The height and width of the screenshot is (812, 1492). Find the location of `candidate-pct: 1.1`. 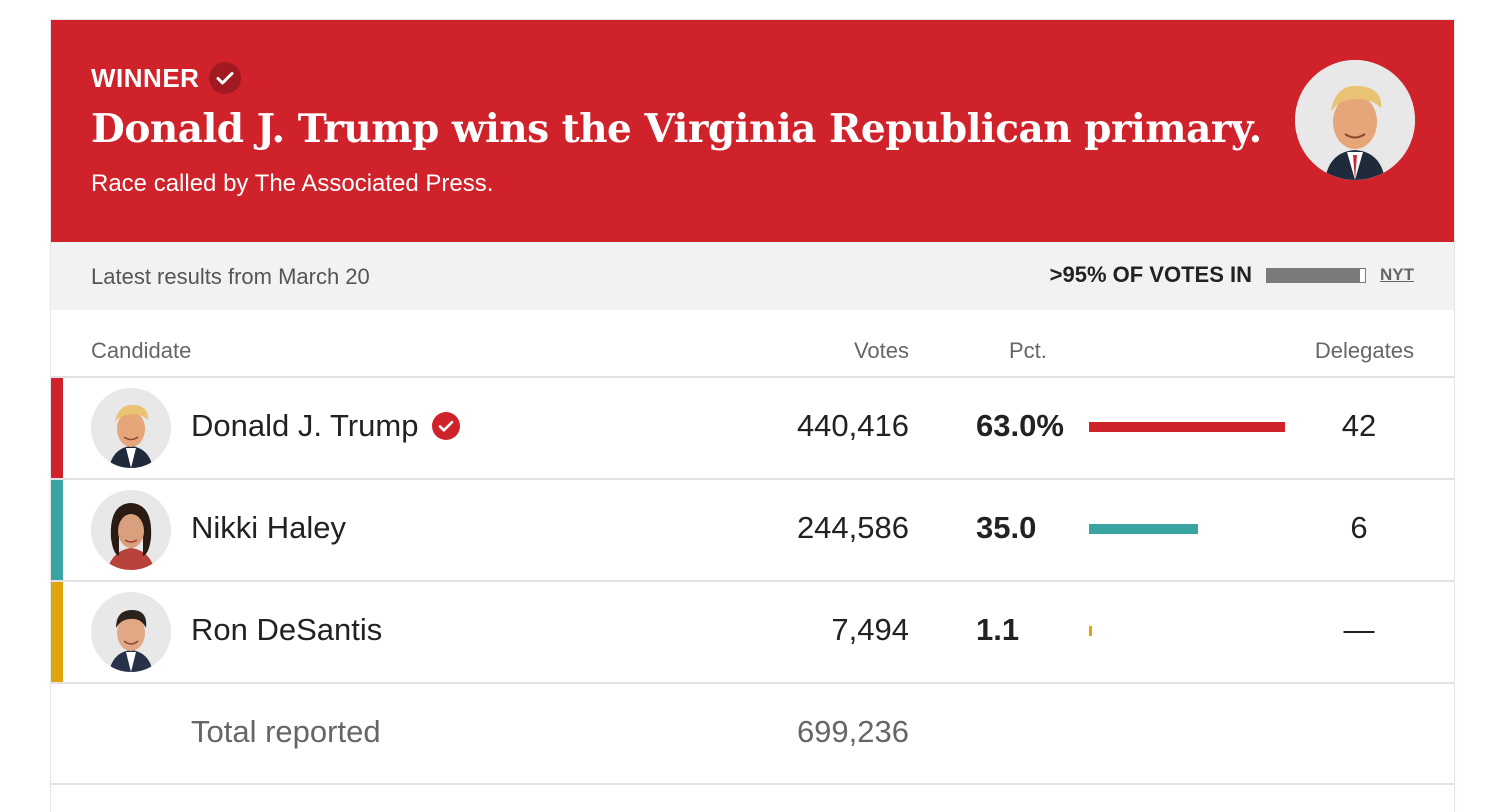

candidate-pct: 1.1 is located at coordinates (998, 629).